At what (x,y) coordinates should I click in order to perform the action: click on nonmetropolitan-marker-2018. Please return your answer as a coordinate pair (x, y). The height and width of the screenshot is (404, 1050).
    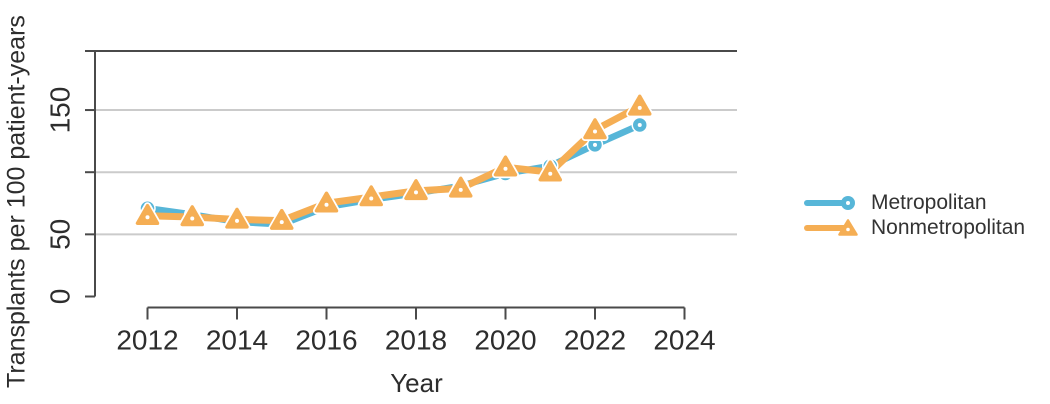
    Looking at the image, I should click on (416, 190).